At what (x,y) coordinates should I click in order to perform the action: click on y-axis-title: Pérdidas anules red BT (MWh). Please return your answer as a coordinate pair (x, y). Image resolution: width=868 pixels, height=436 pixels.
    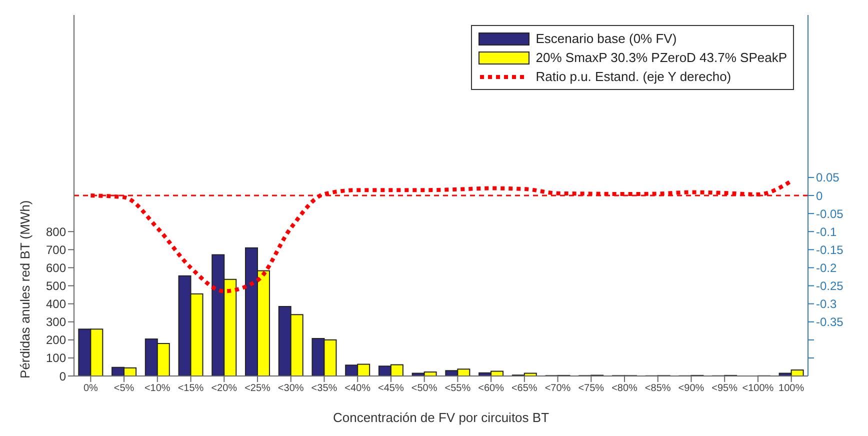
    Looking at the image, I should click on (24, 289).